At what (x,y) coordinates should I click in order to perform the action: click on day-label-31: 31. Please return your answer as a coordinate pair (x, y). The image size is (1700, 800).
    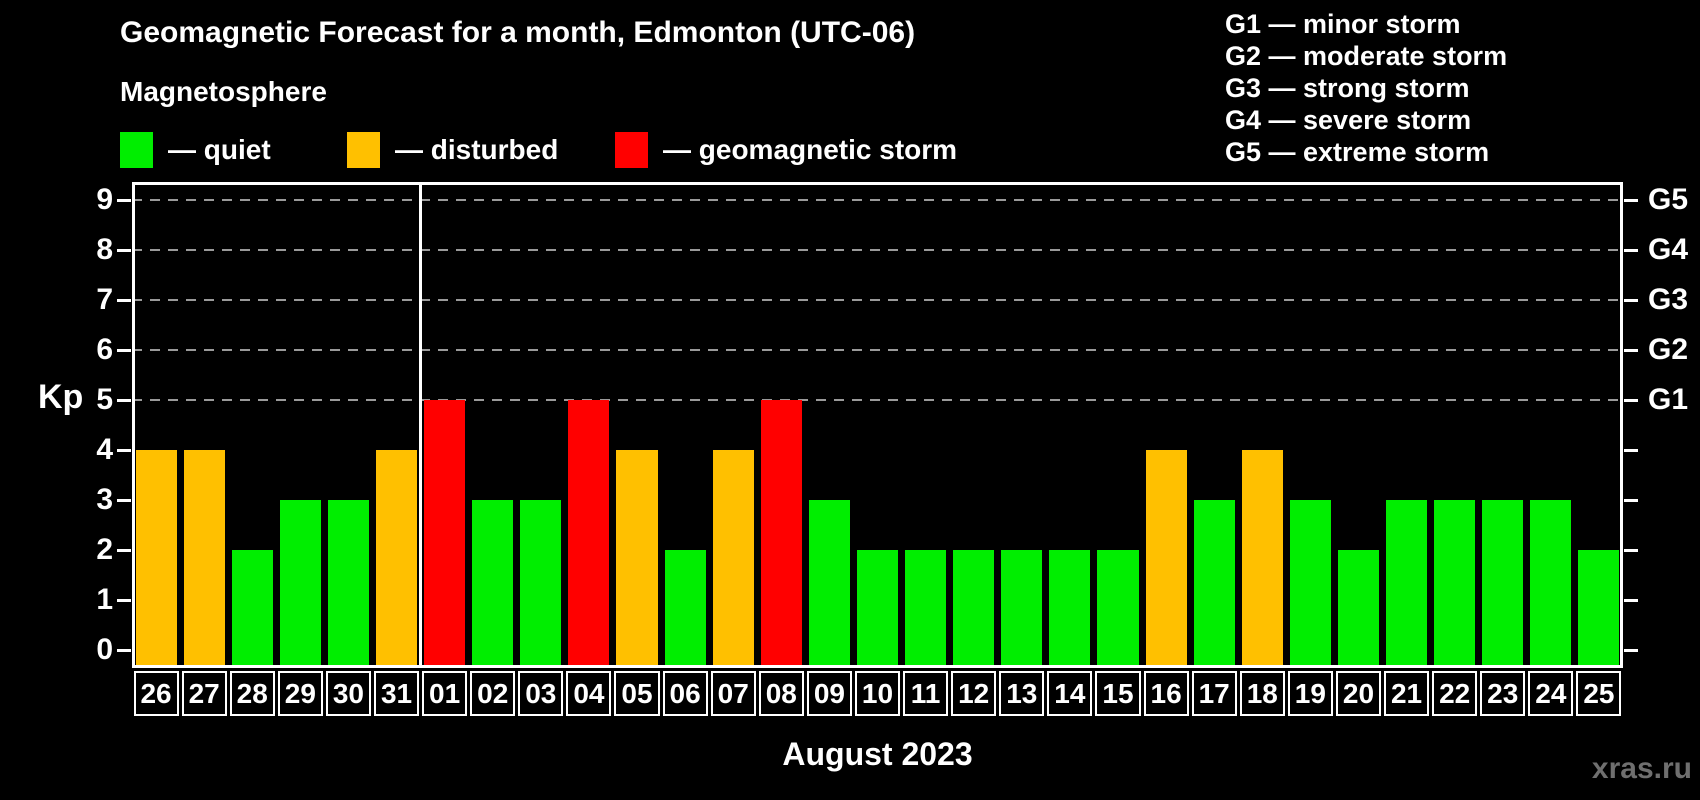
    Looking at the image, I should click on (396, 693).